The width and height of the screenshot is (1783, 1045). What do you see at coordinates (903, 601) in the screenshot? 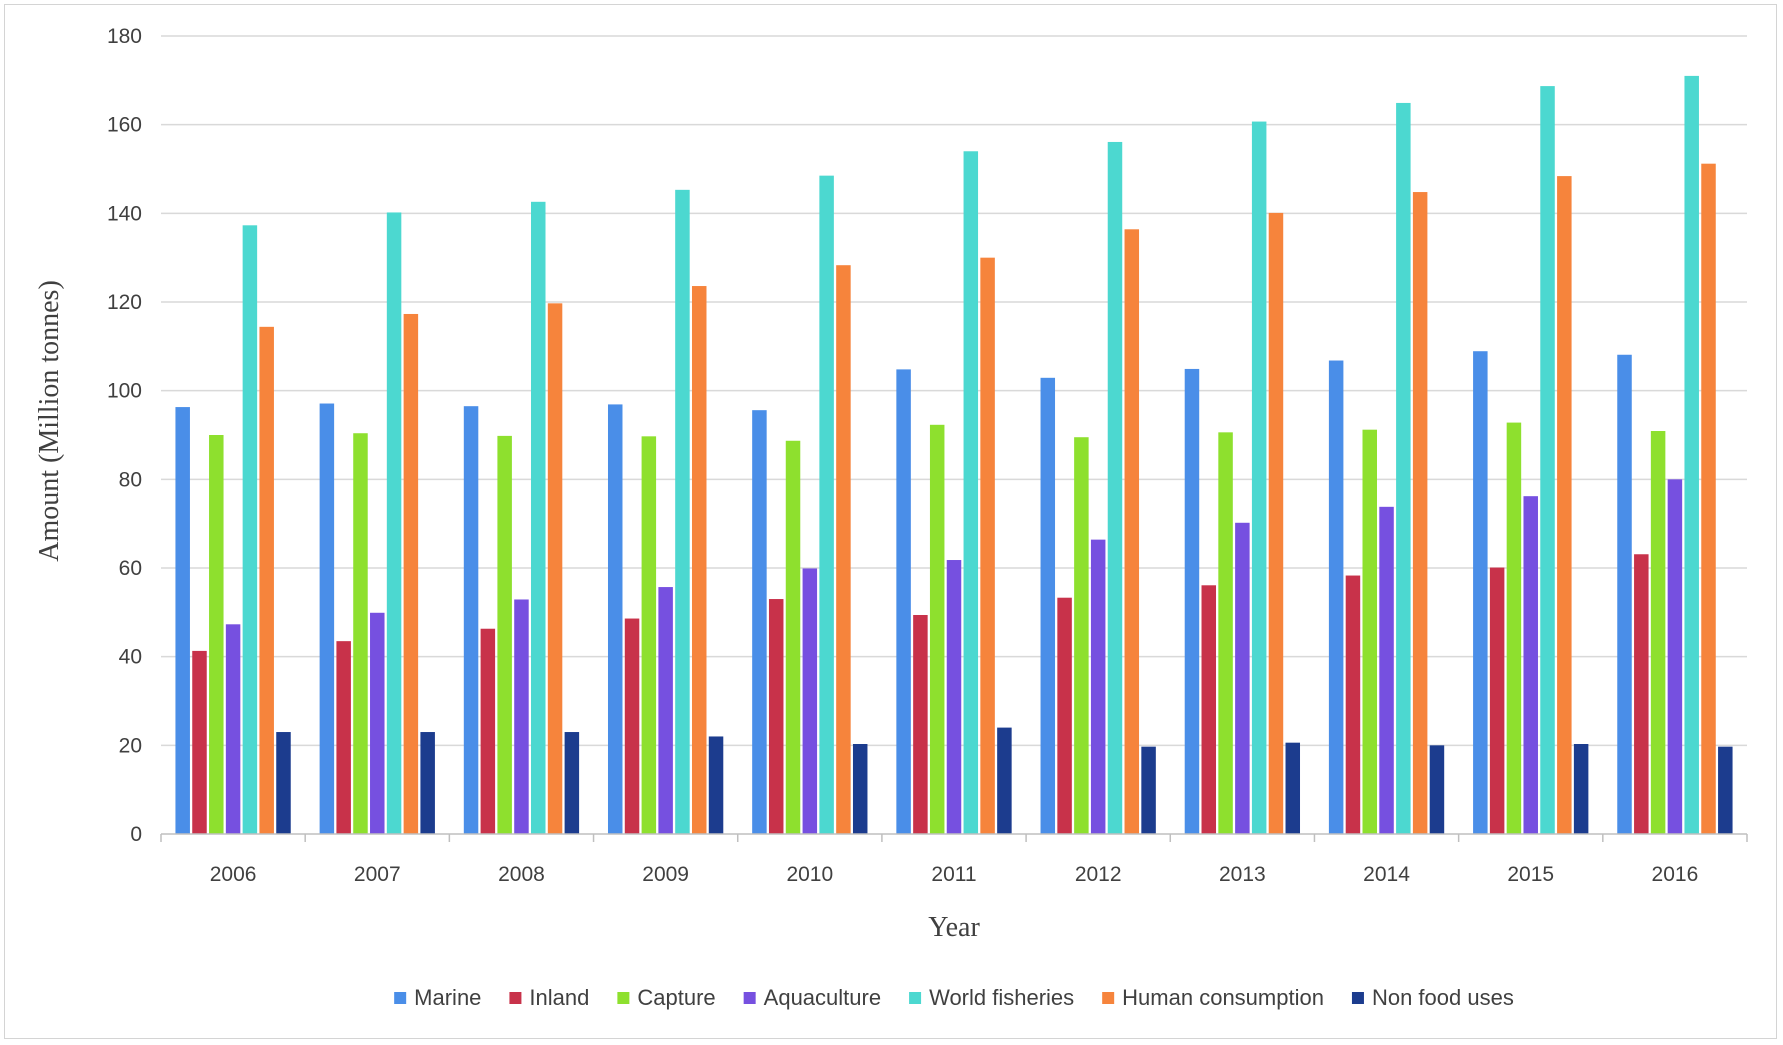
I see `bar-marine-2011` at bounding box center [903, 601].